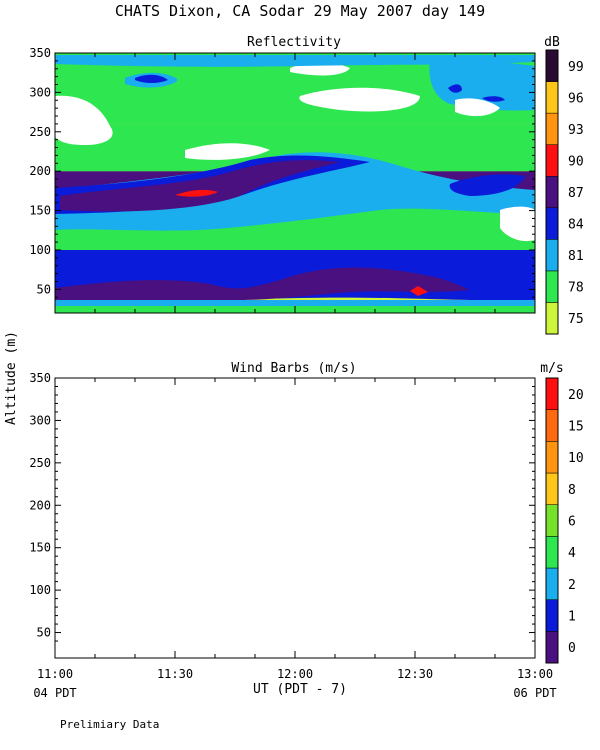 Image resolution: width=600 pixels, height=750 pixels. Describe the element at coordinates (576, 67) in the screenshot. I see `colorbar-label: 99` at that location.